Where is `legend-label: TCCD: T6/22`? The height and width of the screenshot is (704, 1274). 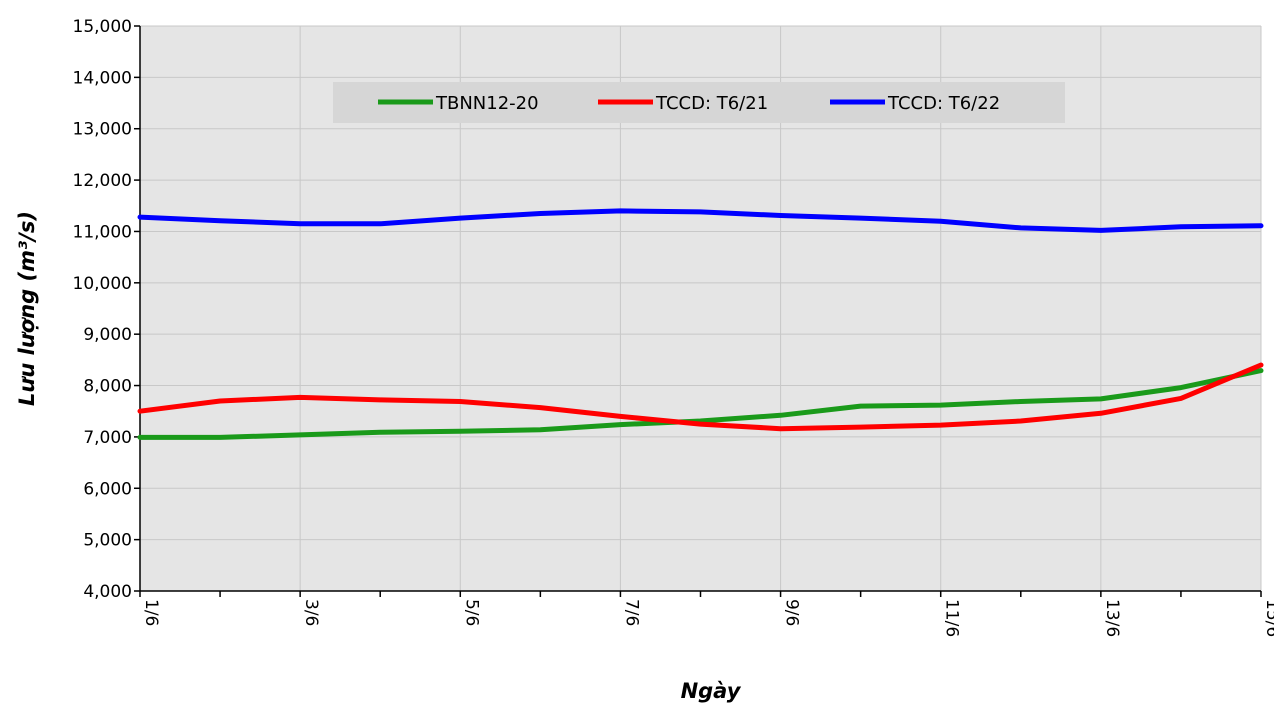 legend-label: TCCD: T6/22 is located at coordinates (943, 103).